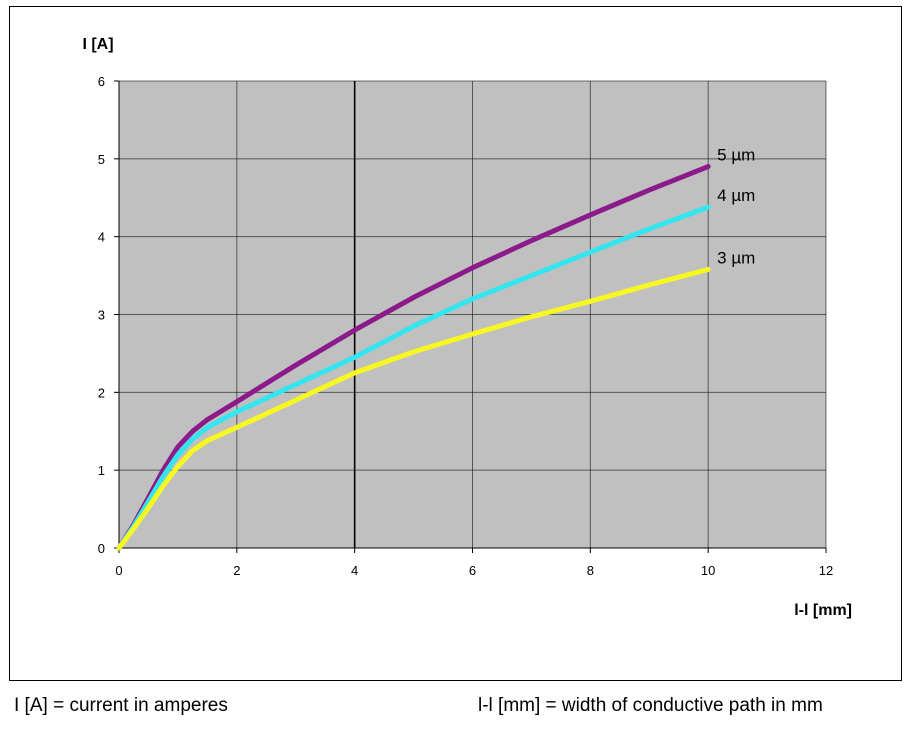  I want to click on x-tick-label: 0, so click(118, 570).